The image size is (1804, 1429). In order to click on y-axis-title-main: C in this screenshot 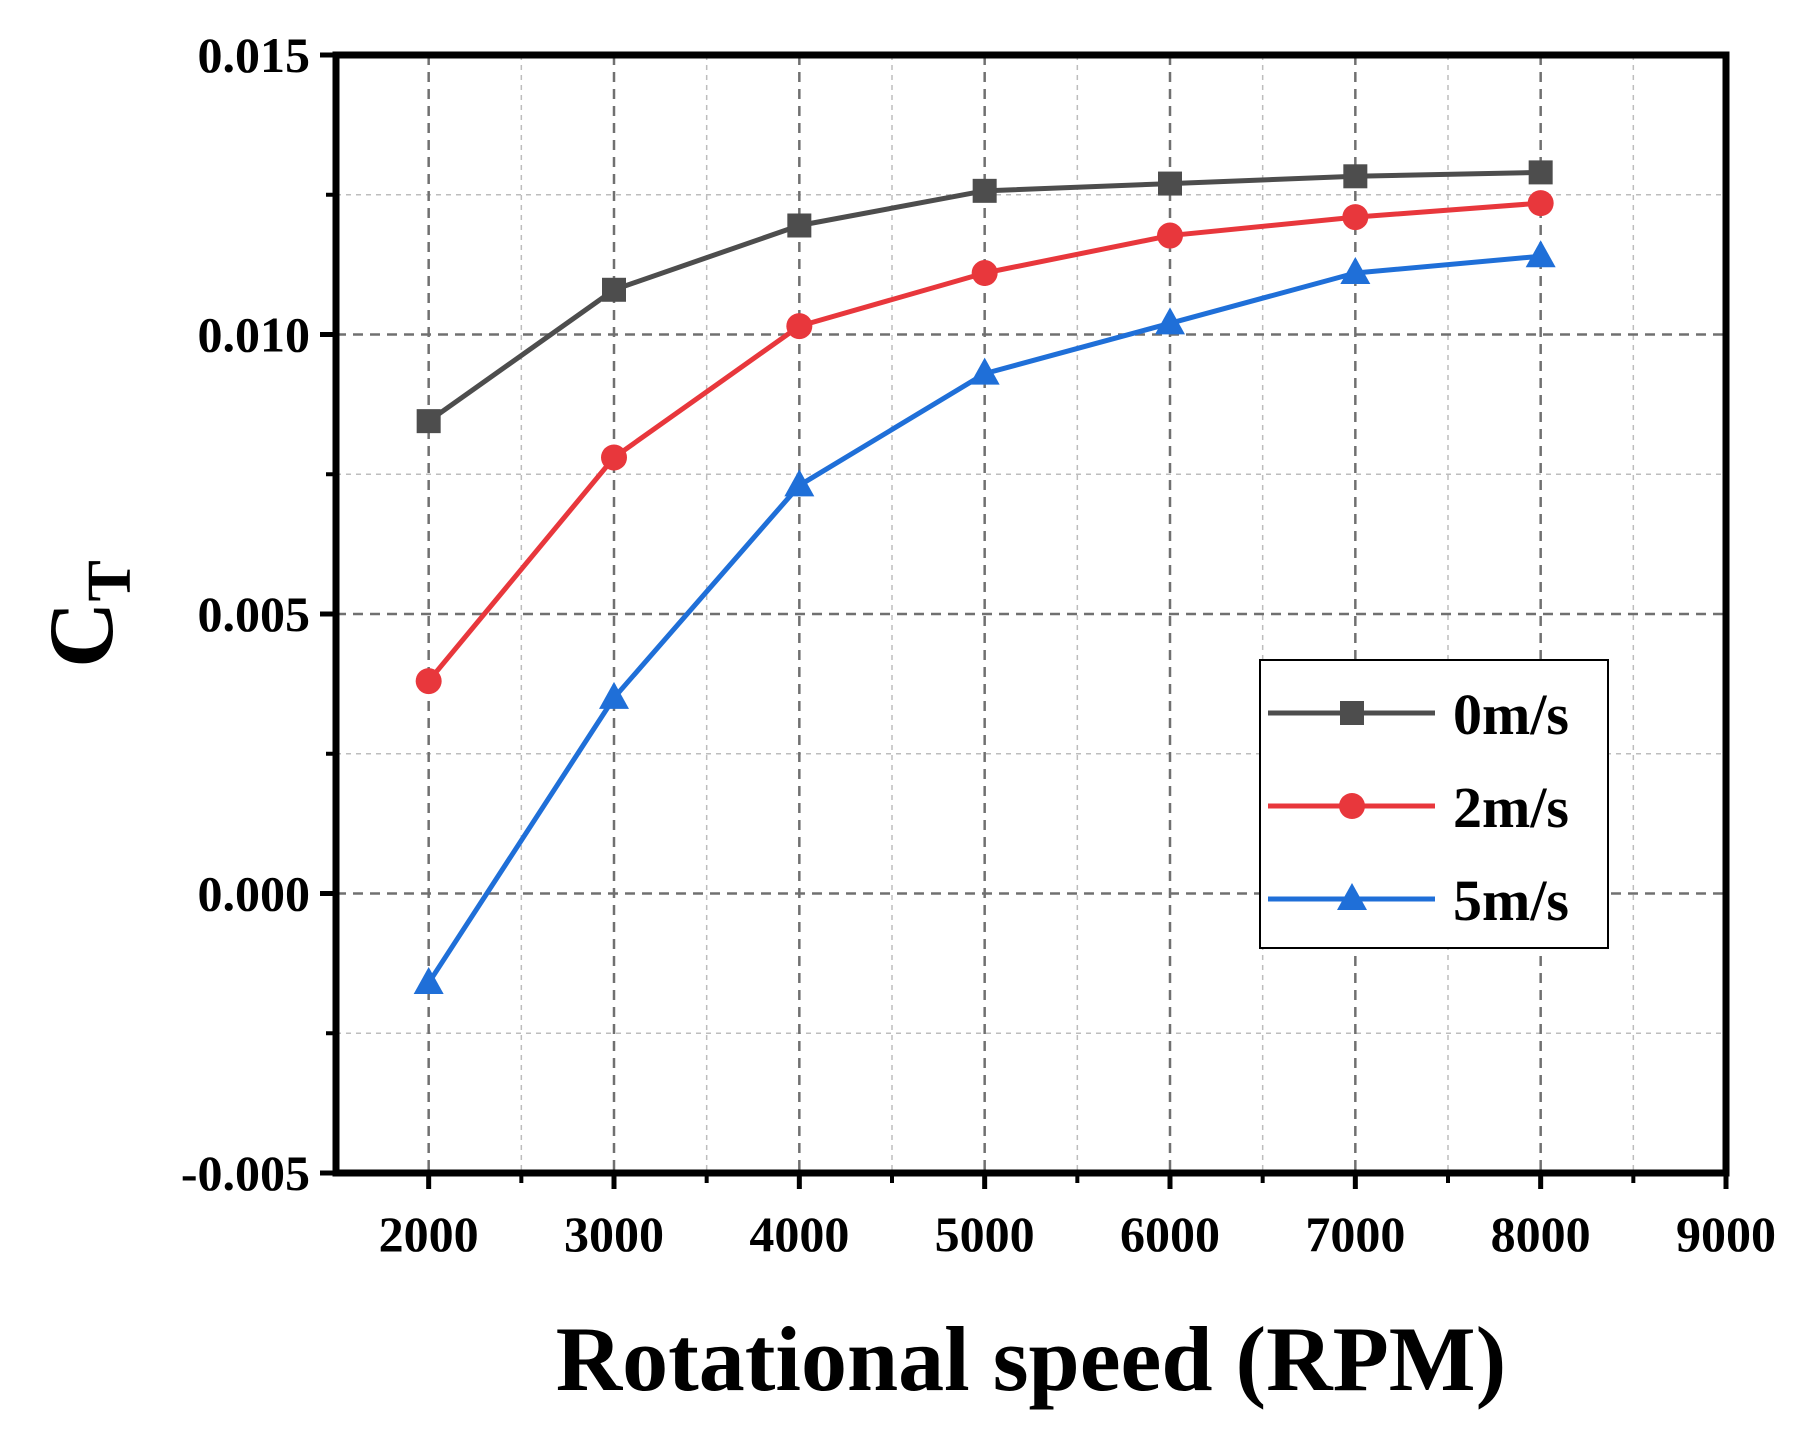, I will do `click(81, 634)`.